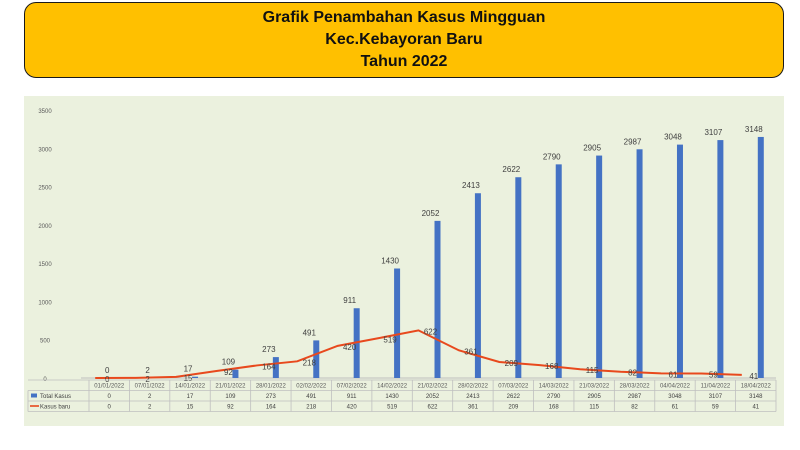  What do you see at coordinates (716, 397) in the screenshot?
I see `table-cell-total-kasus: 3107` at bounding box center [716, 397].